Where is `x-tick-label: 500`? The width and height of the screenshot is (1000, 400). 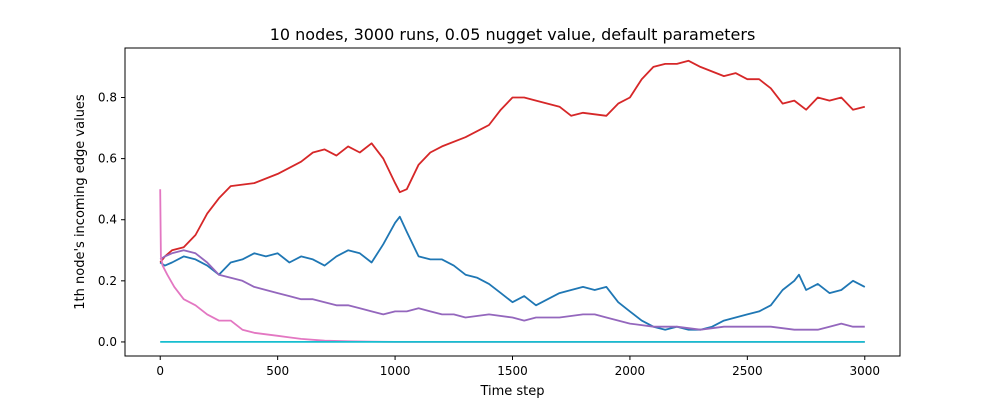 x-tick-label: 500 is located at coordinates (277, 371).